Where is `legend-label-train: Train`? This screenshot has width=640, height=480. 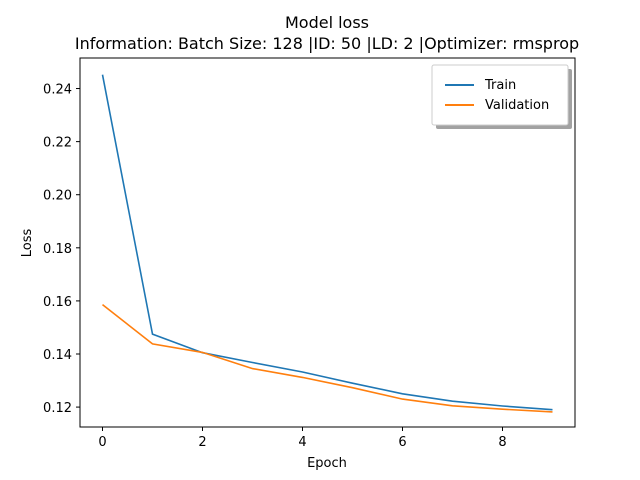
legend-label-train: Train is located at coordinates (500, 85).